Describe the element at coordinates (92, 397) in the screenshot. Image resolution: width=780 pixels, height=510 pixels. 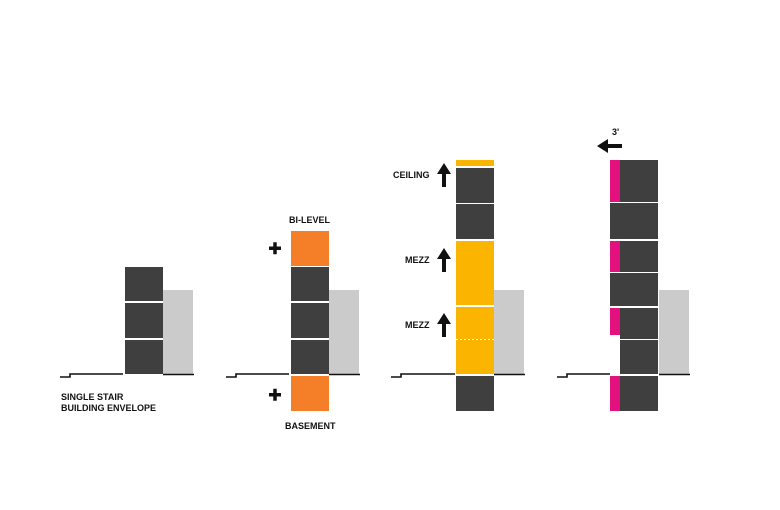
I see `single-stair-label-line1: SINGLE STAIR` at that location.